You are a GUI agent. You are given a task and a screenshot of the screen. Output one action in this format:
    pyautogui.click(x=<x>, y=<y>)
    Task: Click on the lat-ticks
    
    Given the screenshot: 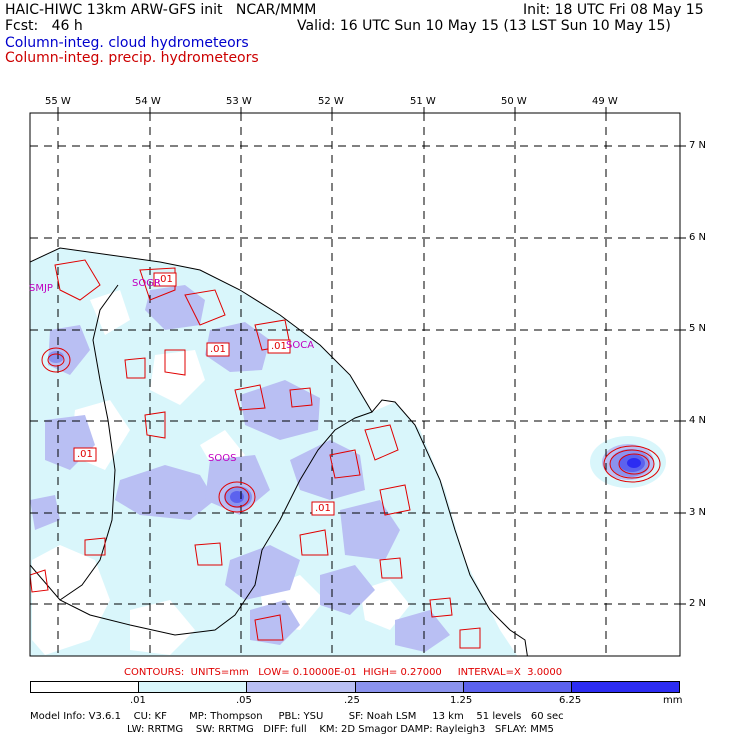 What is the action you would take?
    pyautogui.click(x=683, y=375)
    